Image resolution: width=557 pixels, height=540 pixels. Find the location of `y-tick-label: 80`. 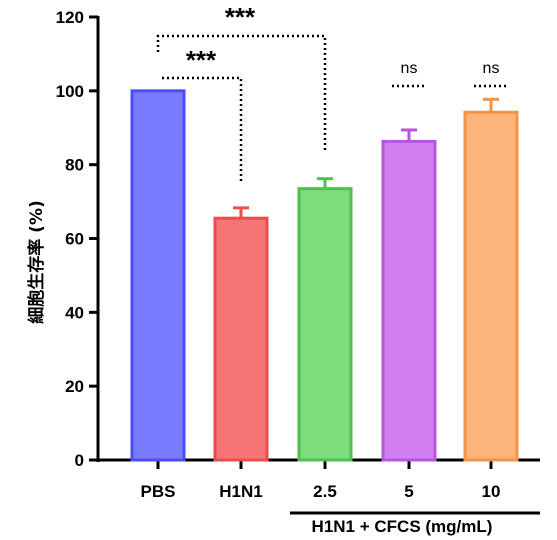

y-tick-label: 80 is located at coordinates (74, 165).